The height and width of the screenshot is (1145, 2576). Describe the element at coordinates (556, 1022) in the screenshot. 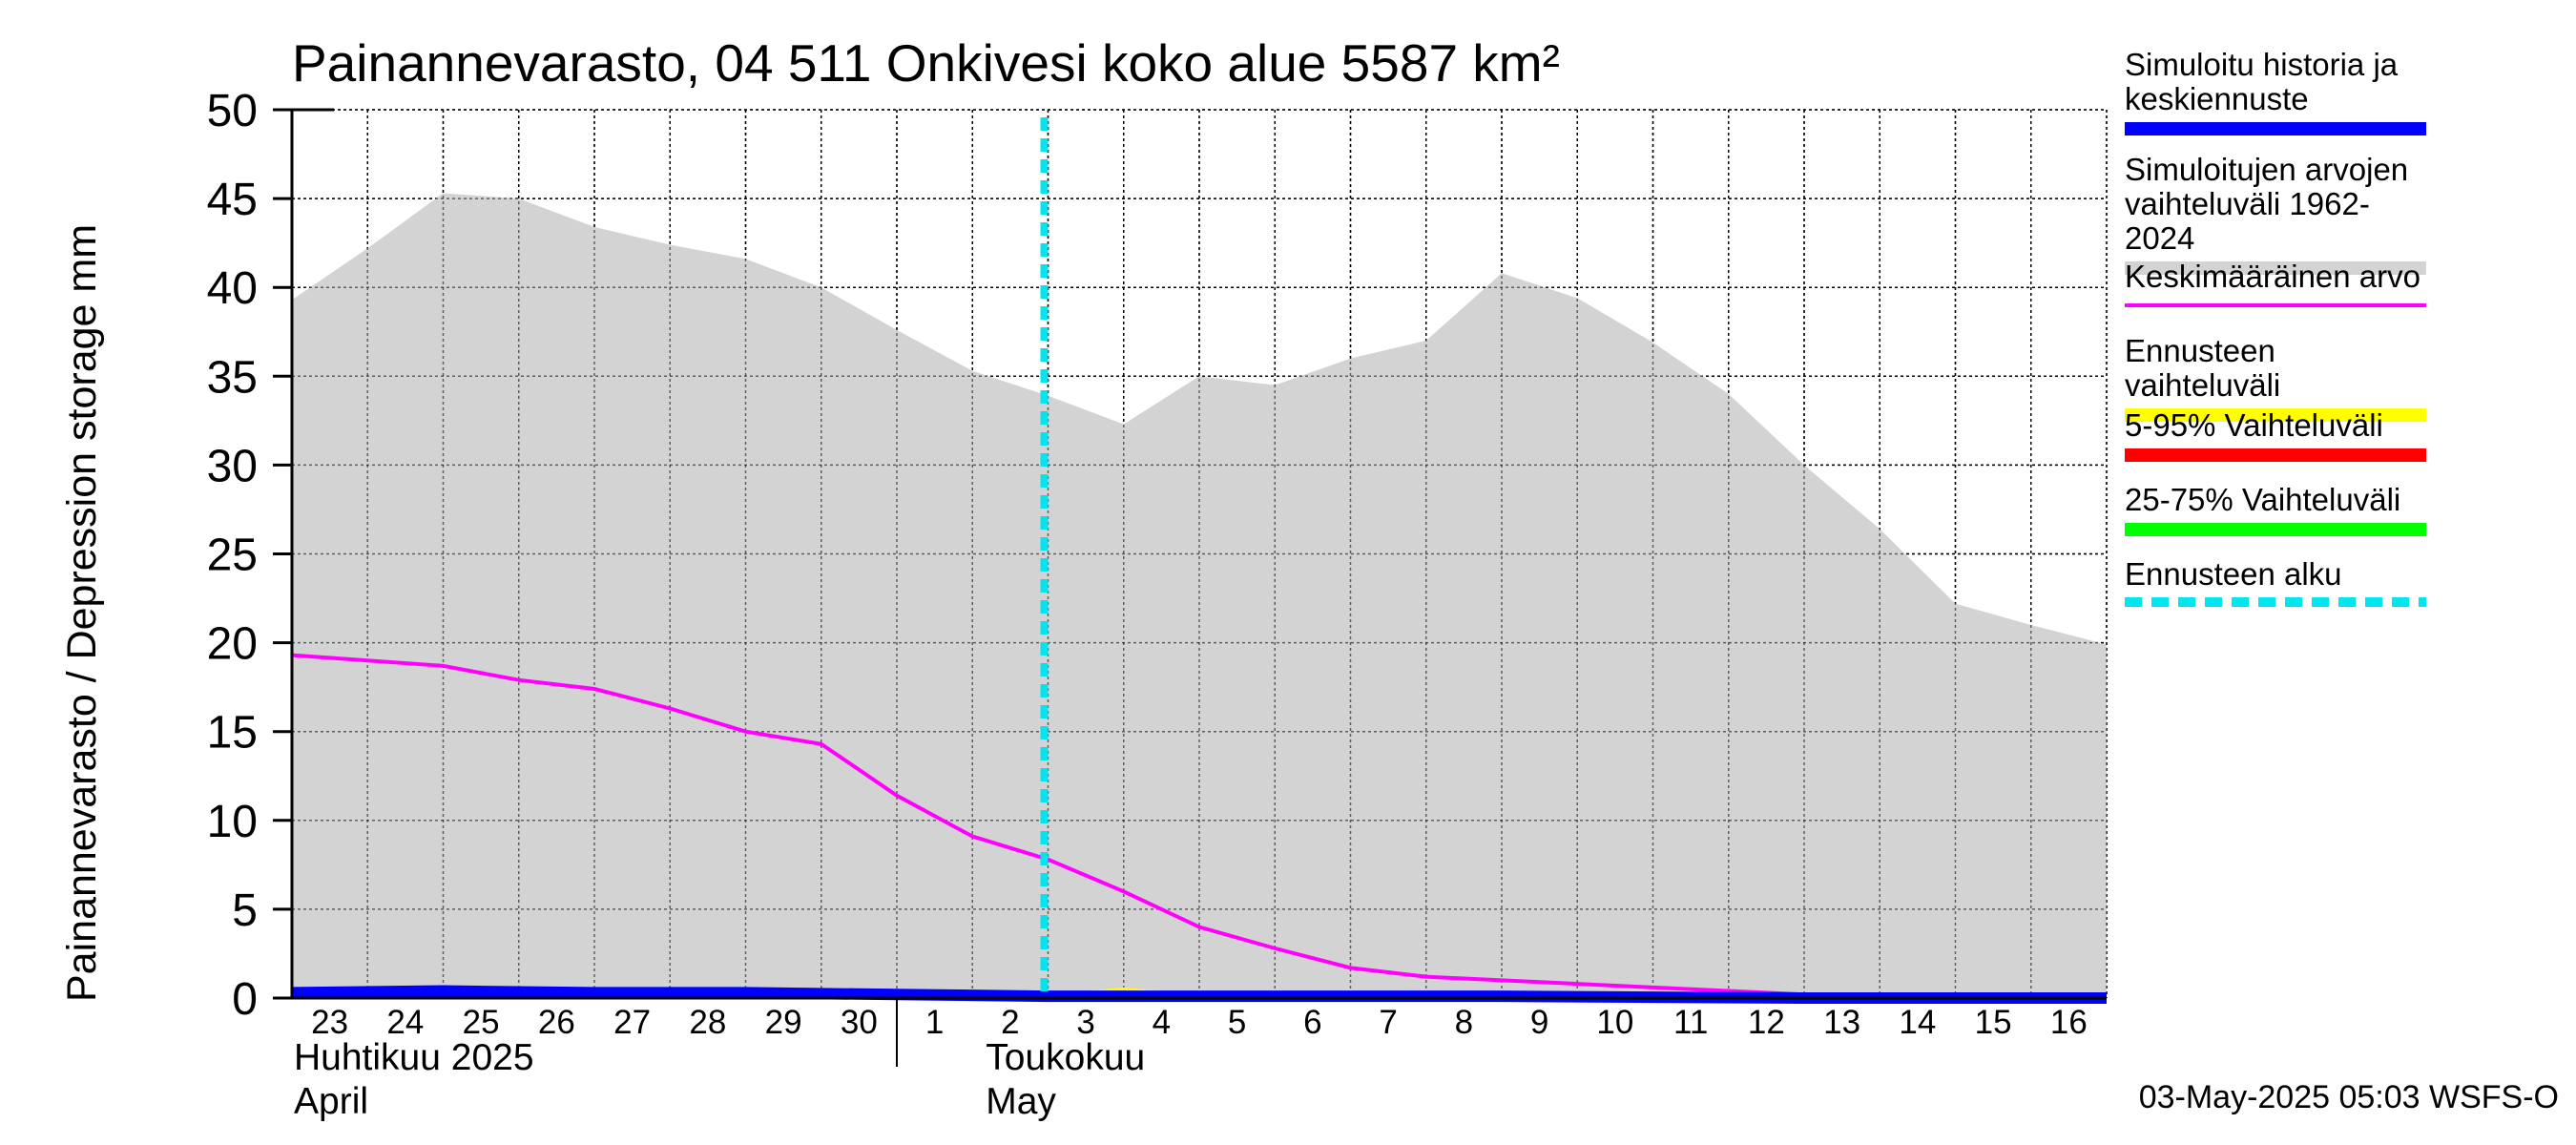

I see `x-tick-label: 26` at that location.